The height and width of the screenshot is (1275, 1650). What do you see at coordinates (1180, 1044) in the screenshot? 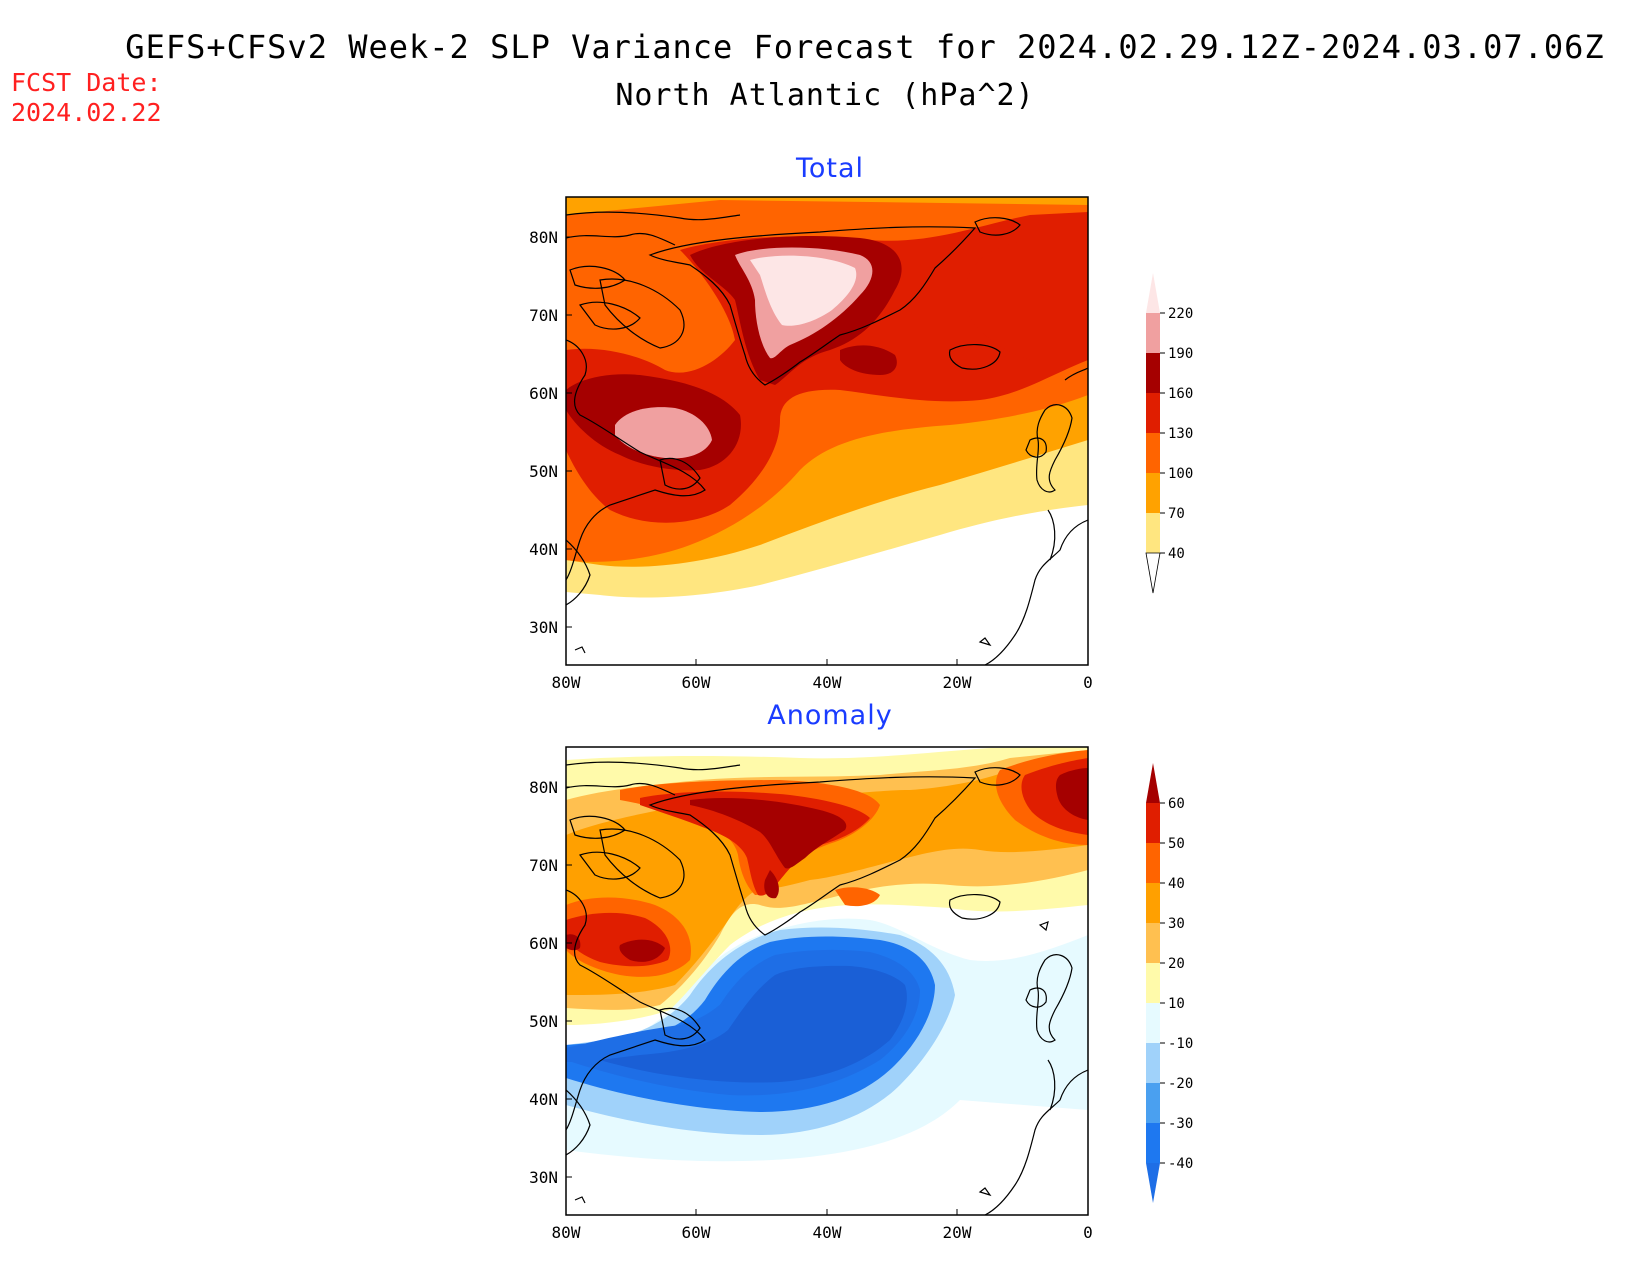
I see `colorbar-label: -10` at bounding box center [1180, 1044].